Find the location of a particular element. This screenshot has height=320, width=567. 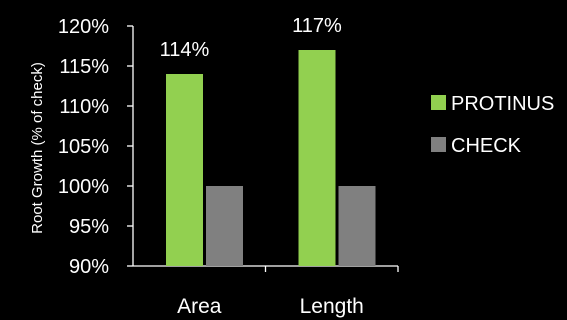

bar-protinus-area is located at coordinates (184, 170).